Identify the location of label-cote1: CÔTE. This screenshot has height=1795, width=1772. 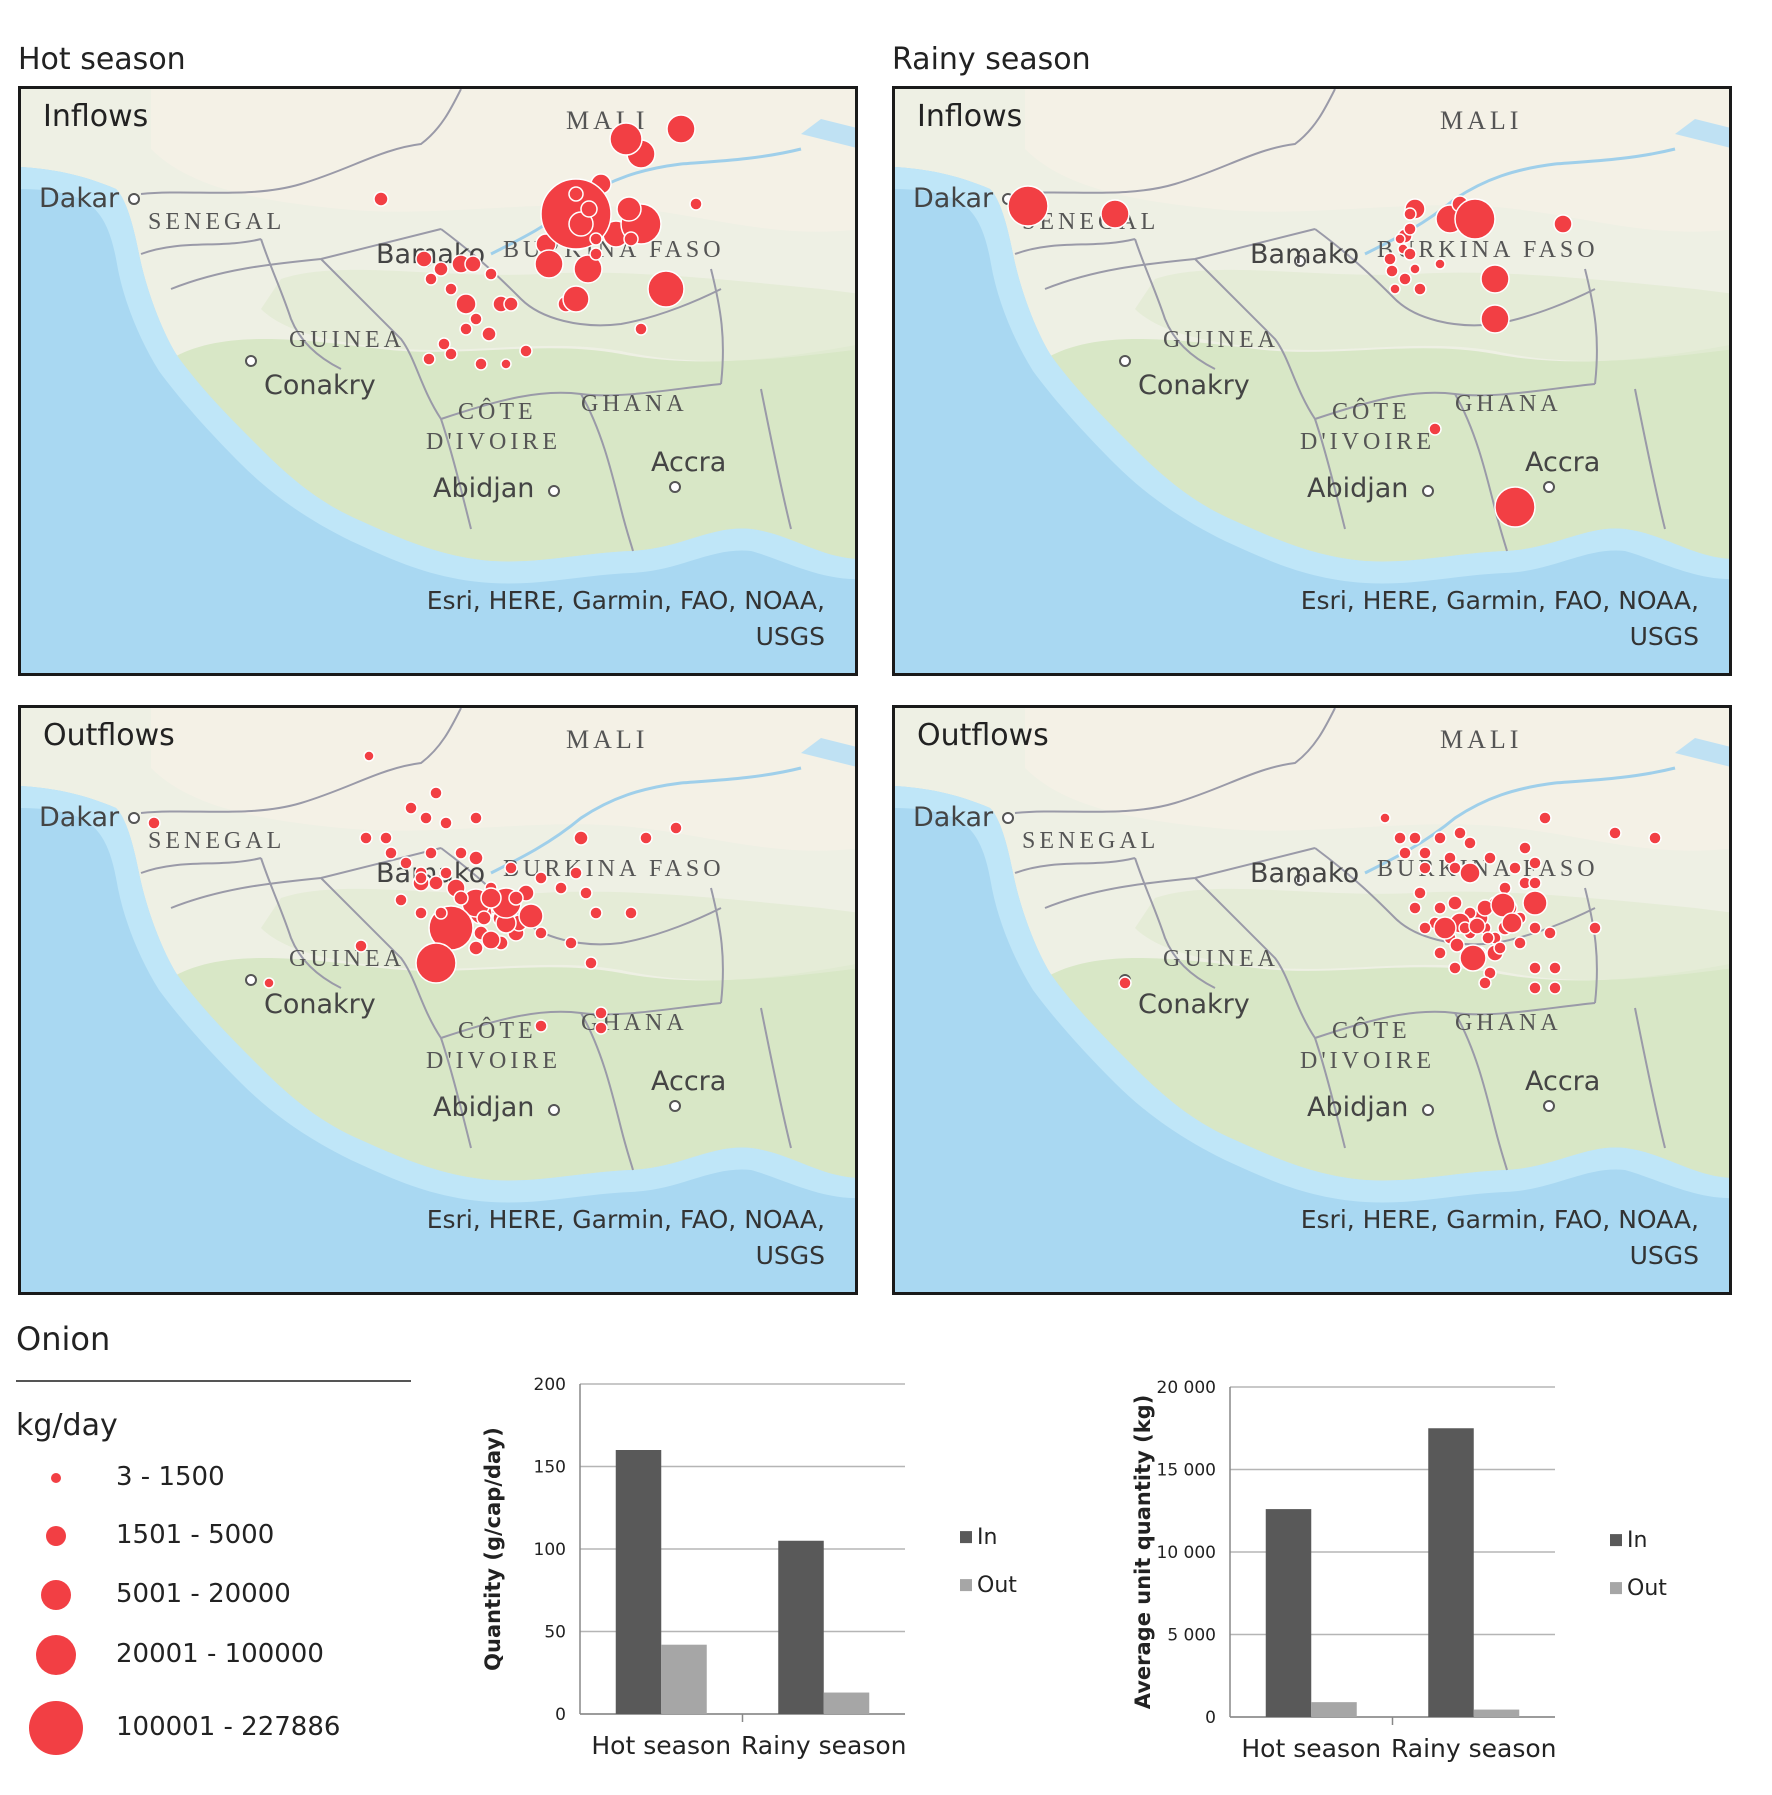
(1371, 1030).